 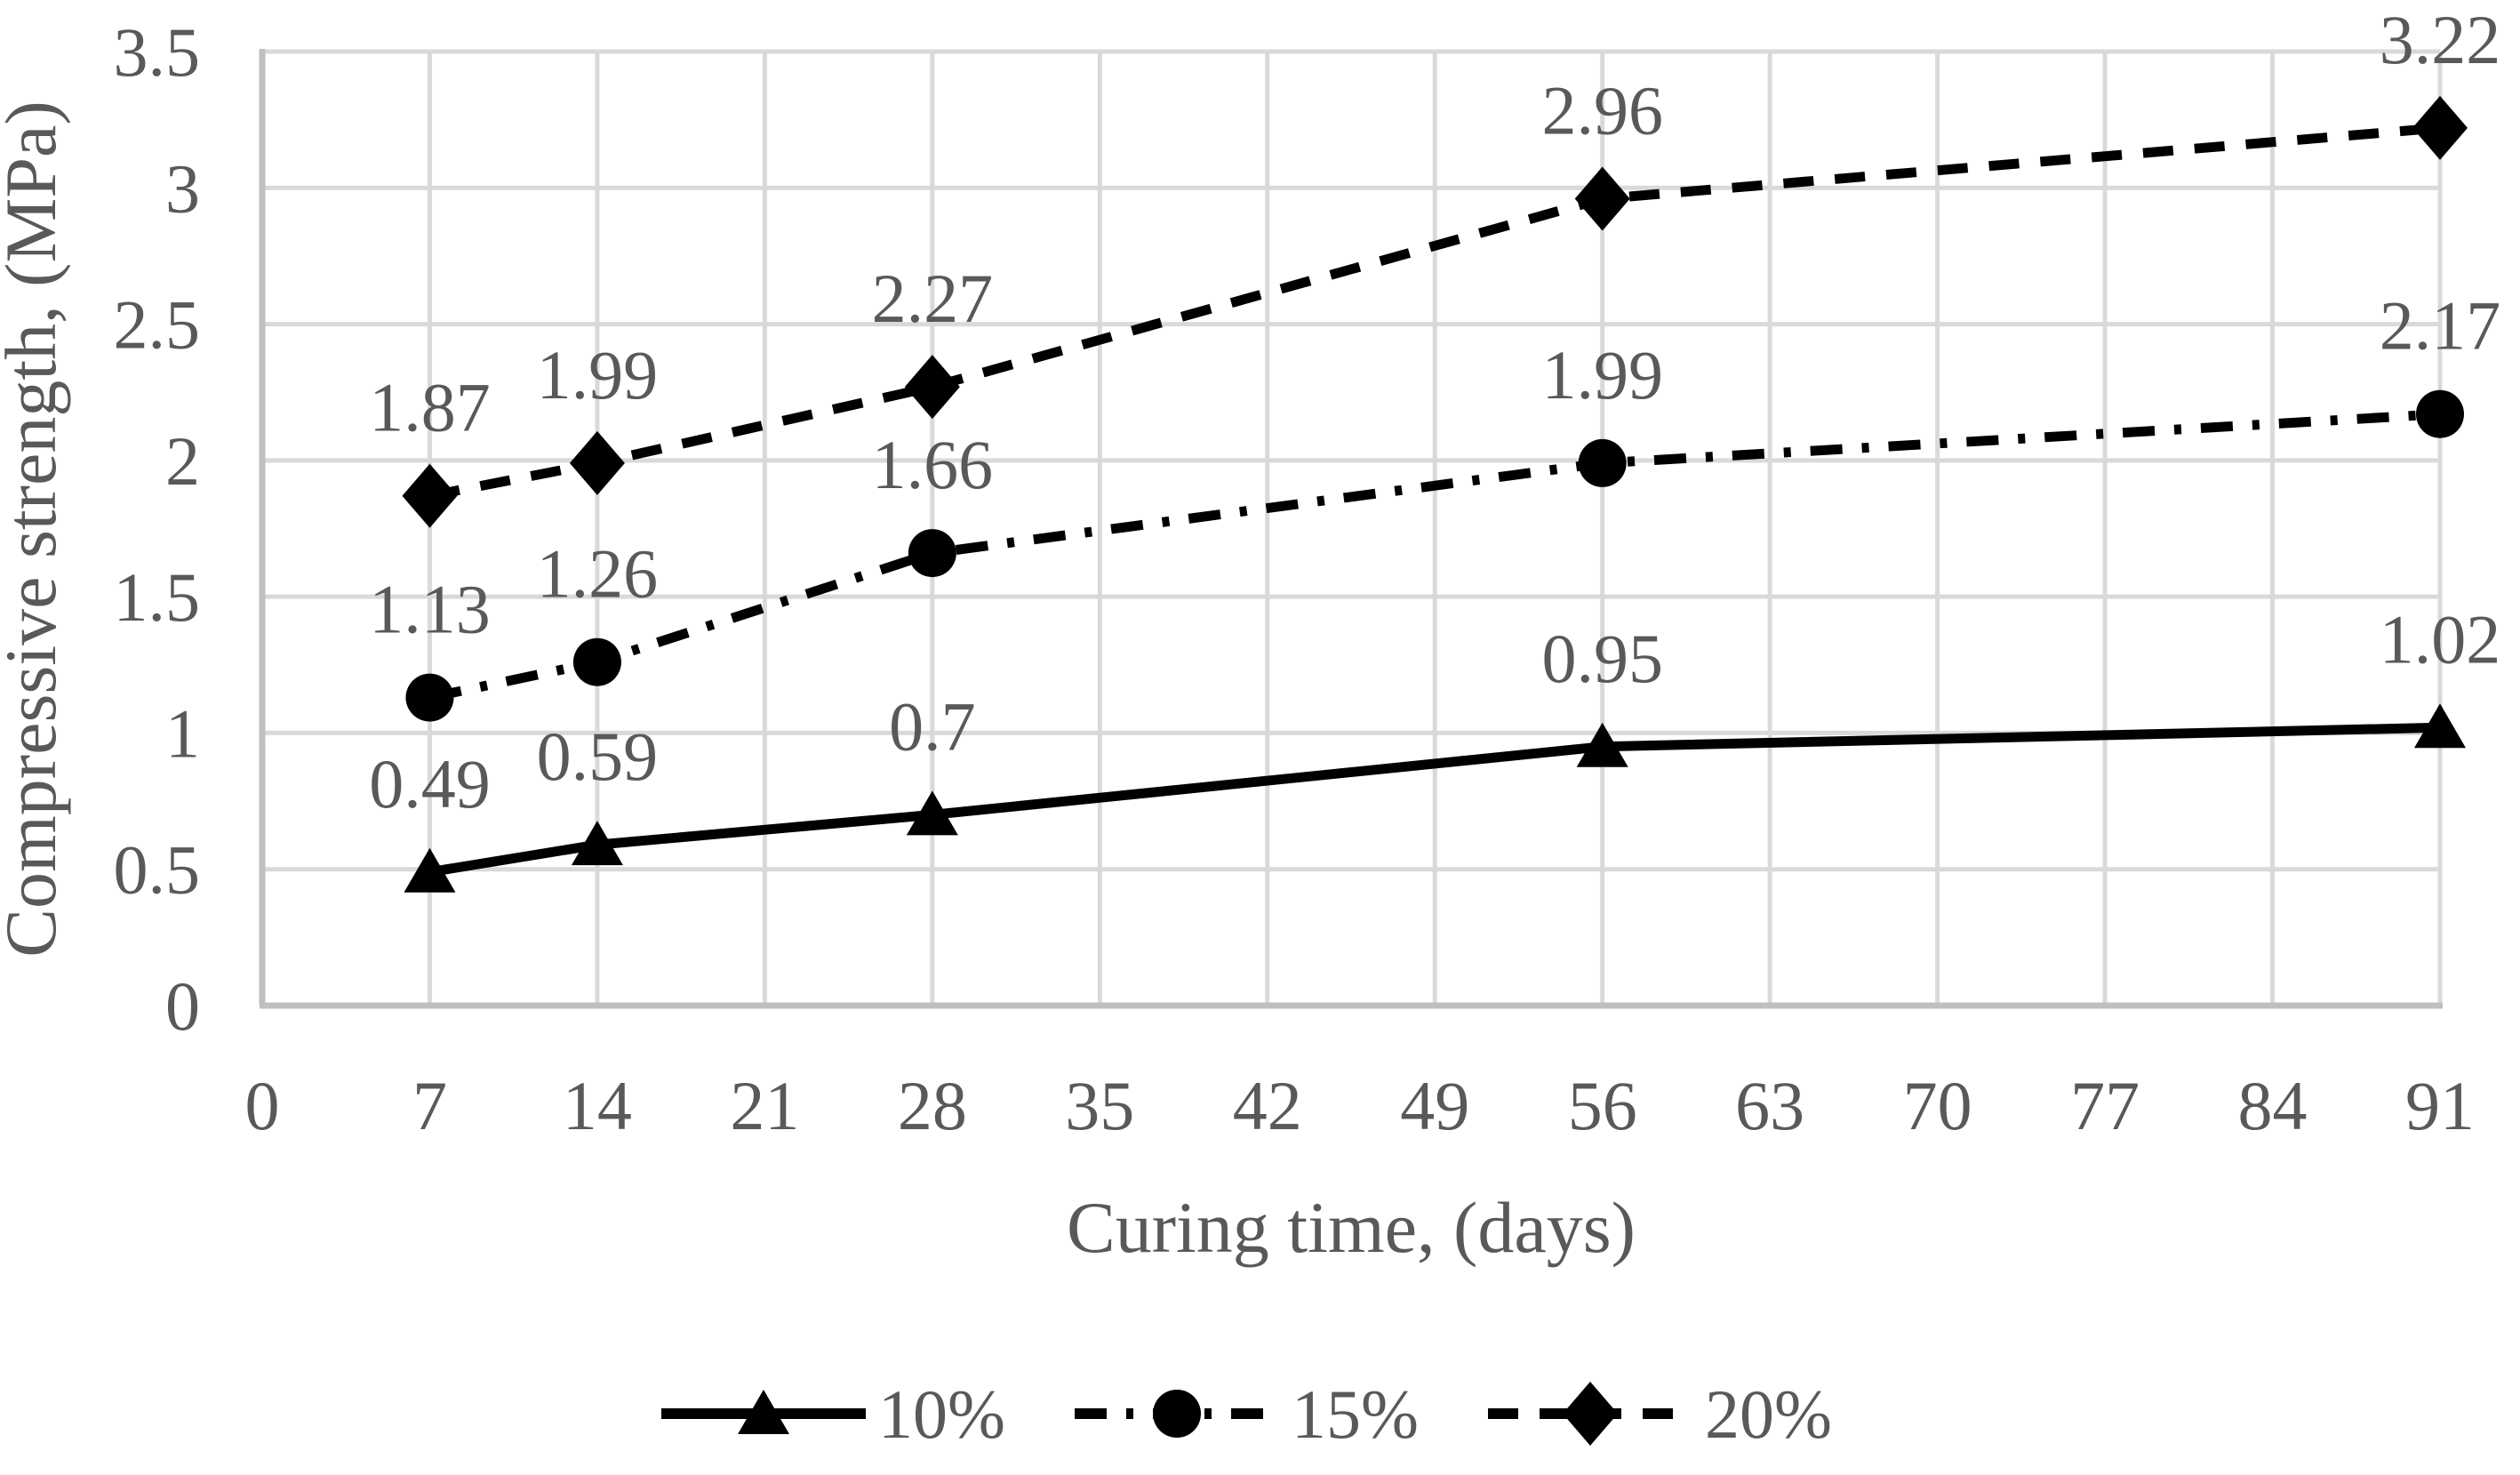 I want to click on y-tick-label: 2, so click(x=182, y=461).